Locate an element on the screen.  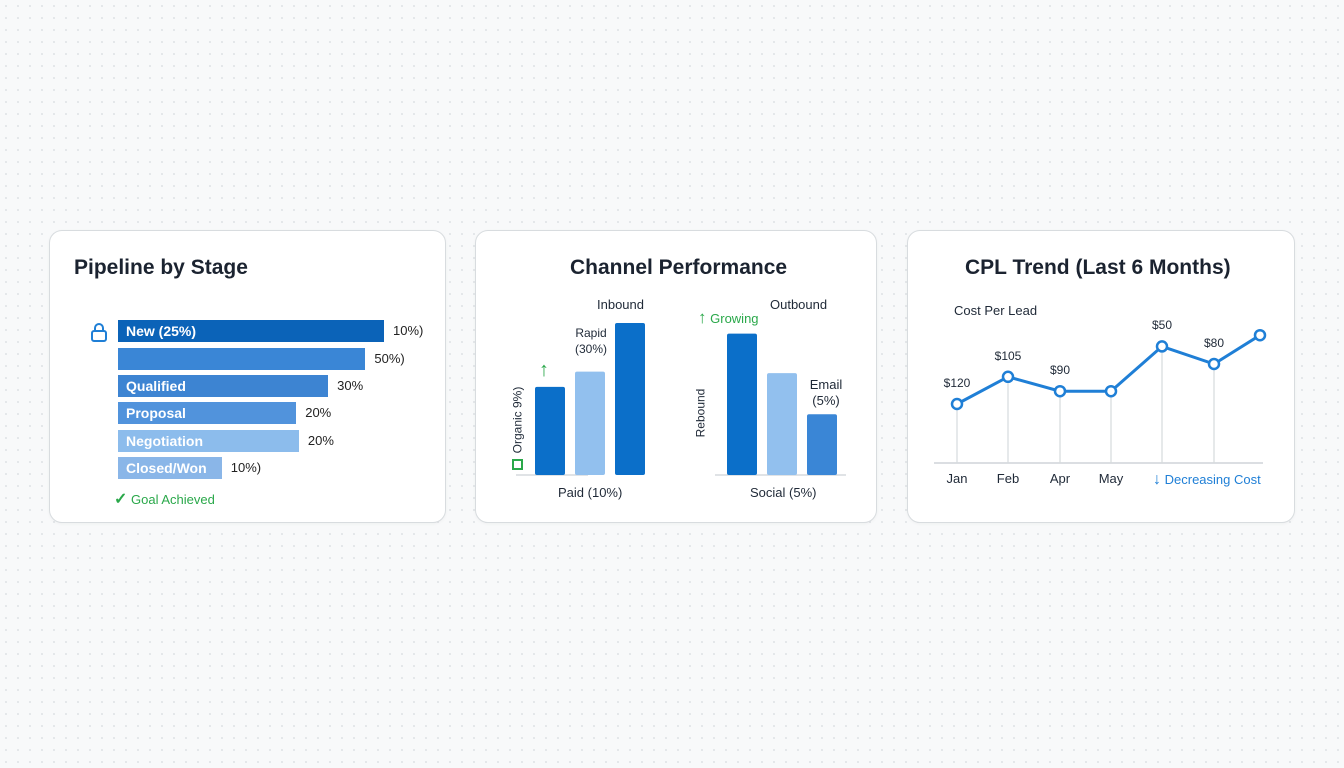
group-x-label: Paid (10%) is located at coordinates (590, 492).